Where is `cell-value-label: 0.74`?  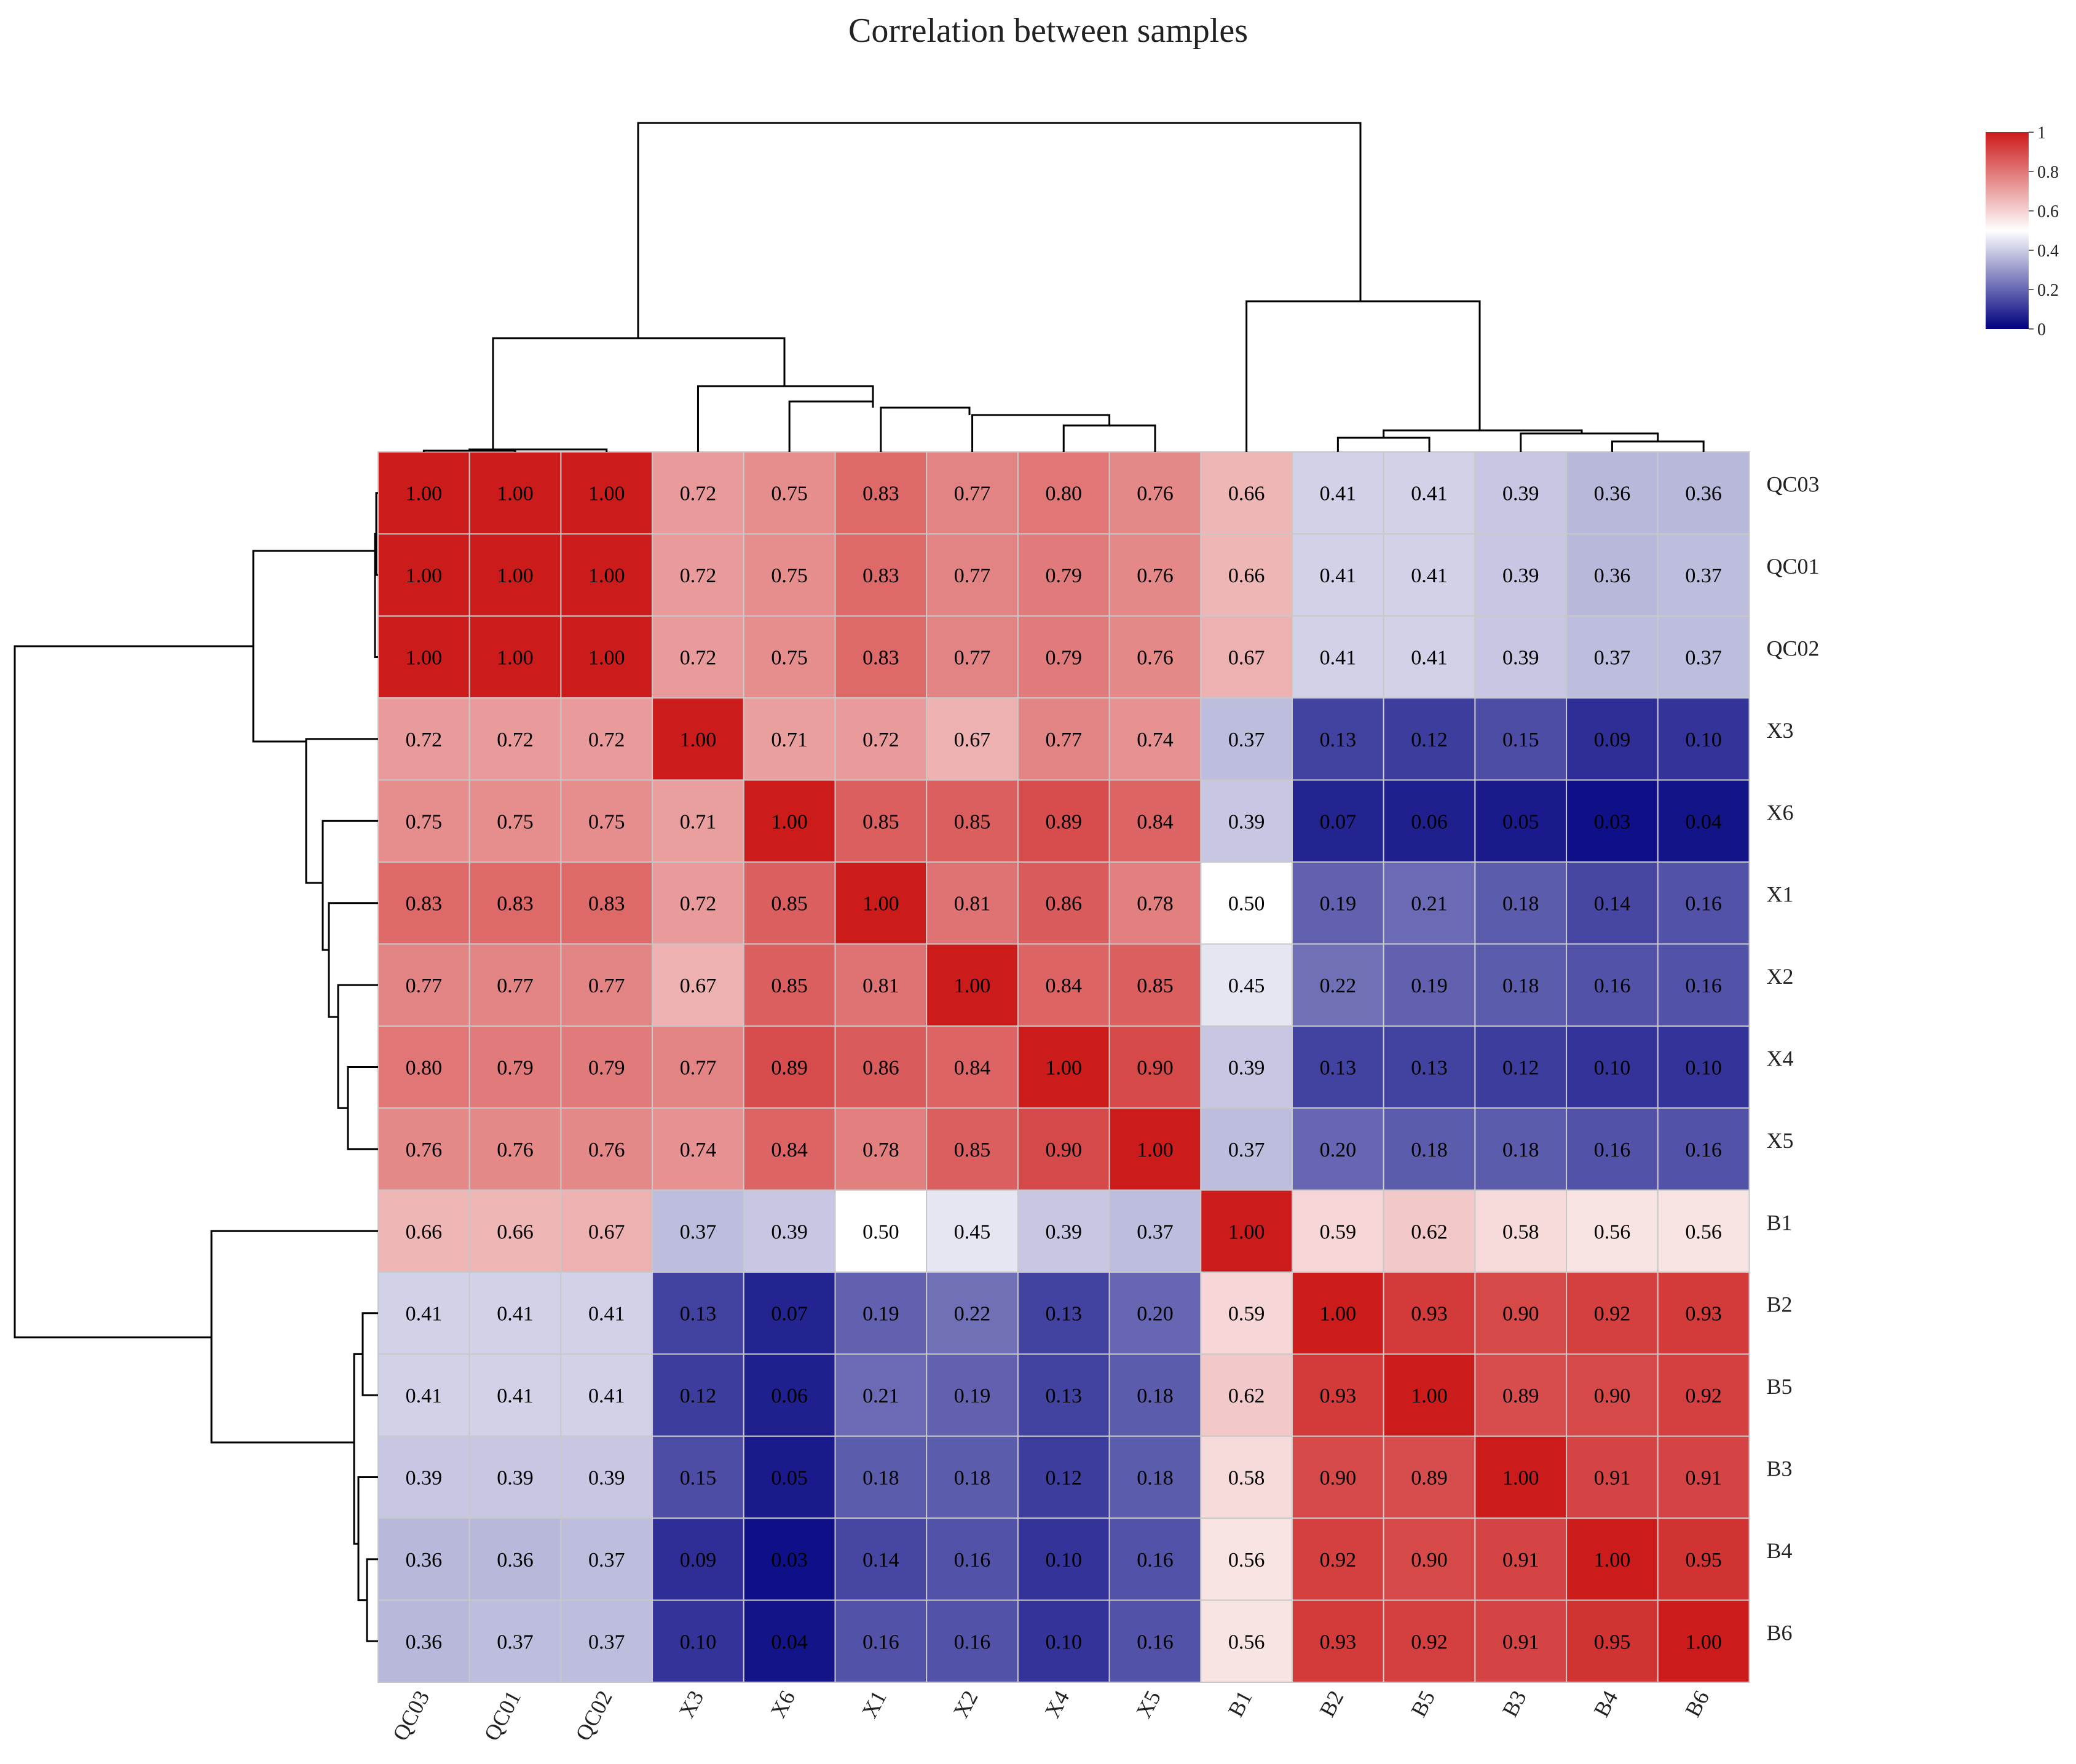
cell-value-label: 0.74 is located at coordinates (1155, 740).